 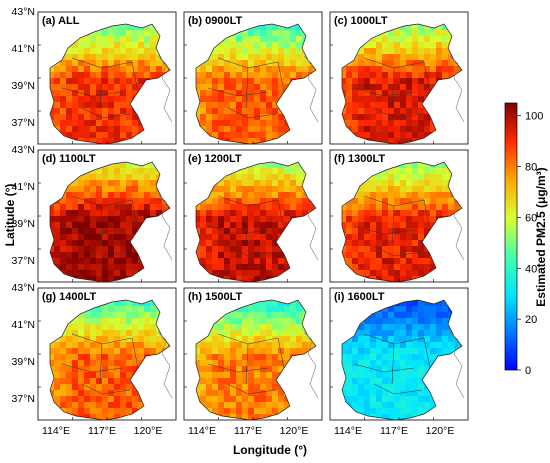 I want to click on map-panel: (c) 1000LT, so click(x=399, y=78).